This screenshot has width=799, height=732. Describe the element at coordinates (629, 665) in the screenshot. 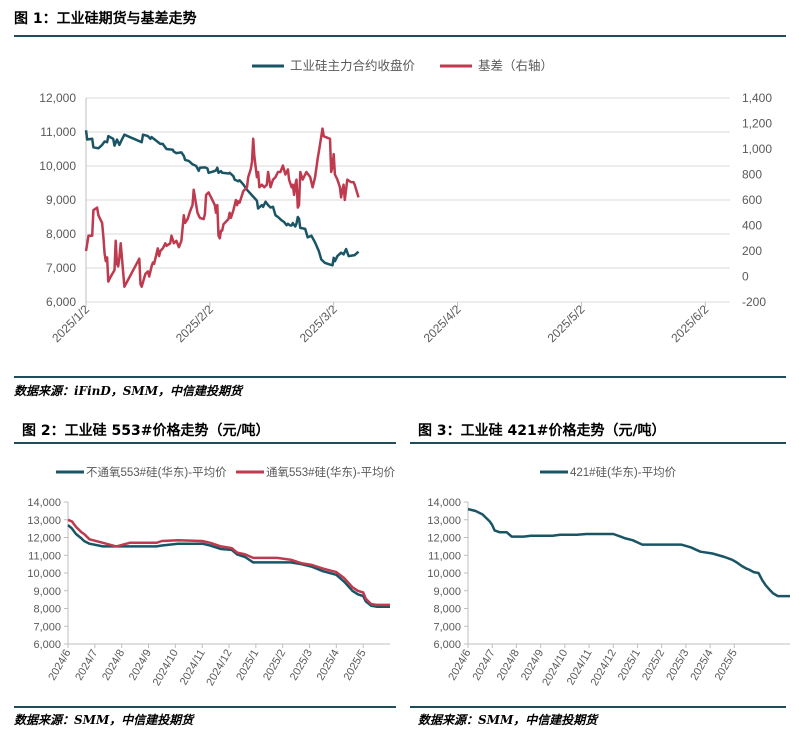

I see `chart-3-x-tick-label: 2025/1` at that location.